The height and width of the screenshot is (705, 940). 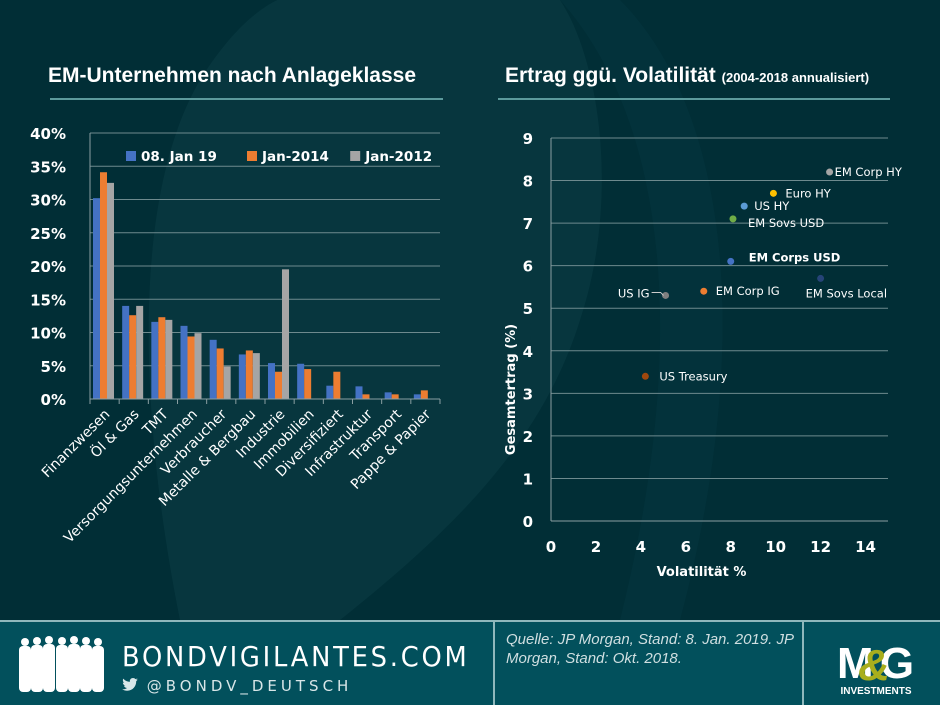 I want to click on left-title-underline, so click(x=246, y=99).